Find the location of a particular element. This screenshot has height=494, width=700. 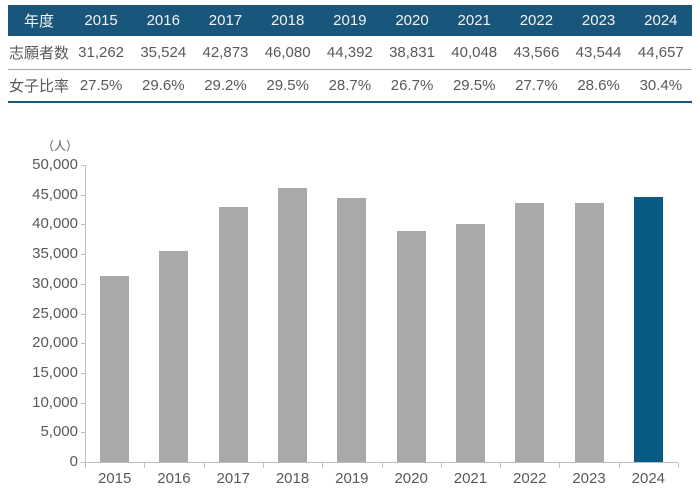

table-cell: 44,392 is located at coordinates (349, 52).